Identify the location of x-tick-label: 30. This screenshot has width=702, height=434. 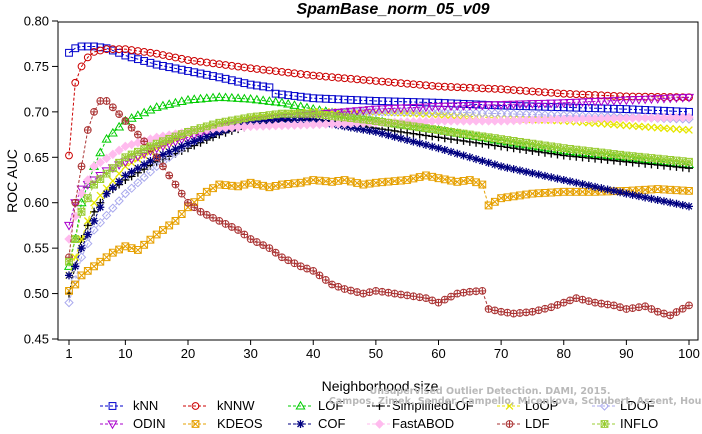
(250, 353).